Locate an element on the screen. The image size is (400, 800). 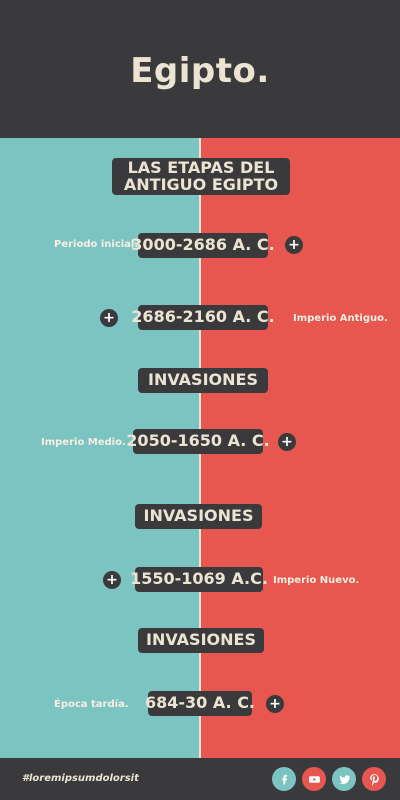
twitter-icon is located at coordinates (344, 779).